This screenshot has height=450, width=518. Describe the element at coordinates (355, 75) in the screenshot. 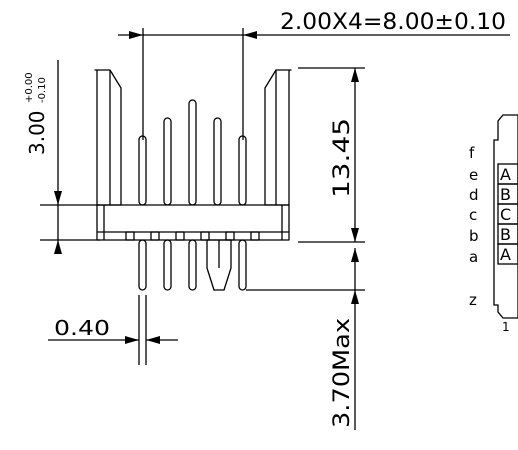

I see `pin-height-arrow-top` at that location.